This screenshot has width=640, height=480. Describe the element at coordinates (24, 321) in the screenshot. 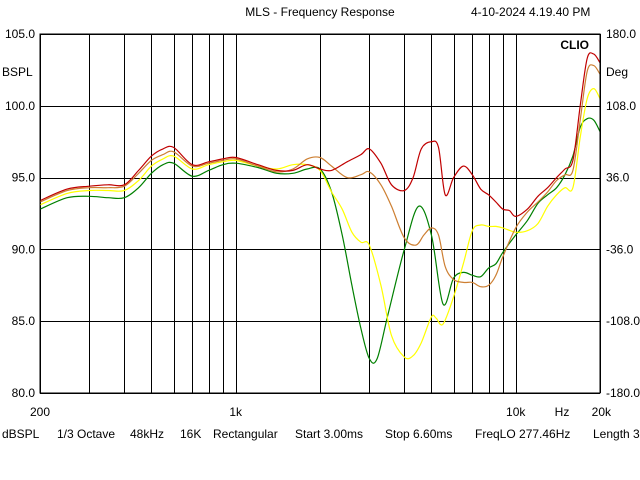

I see `y-tick-label: 85.0` at that location.